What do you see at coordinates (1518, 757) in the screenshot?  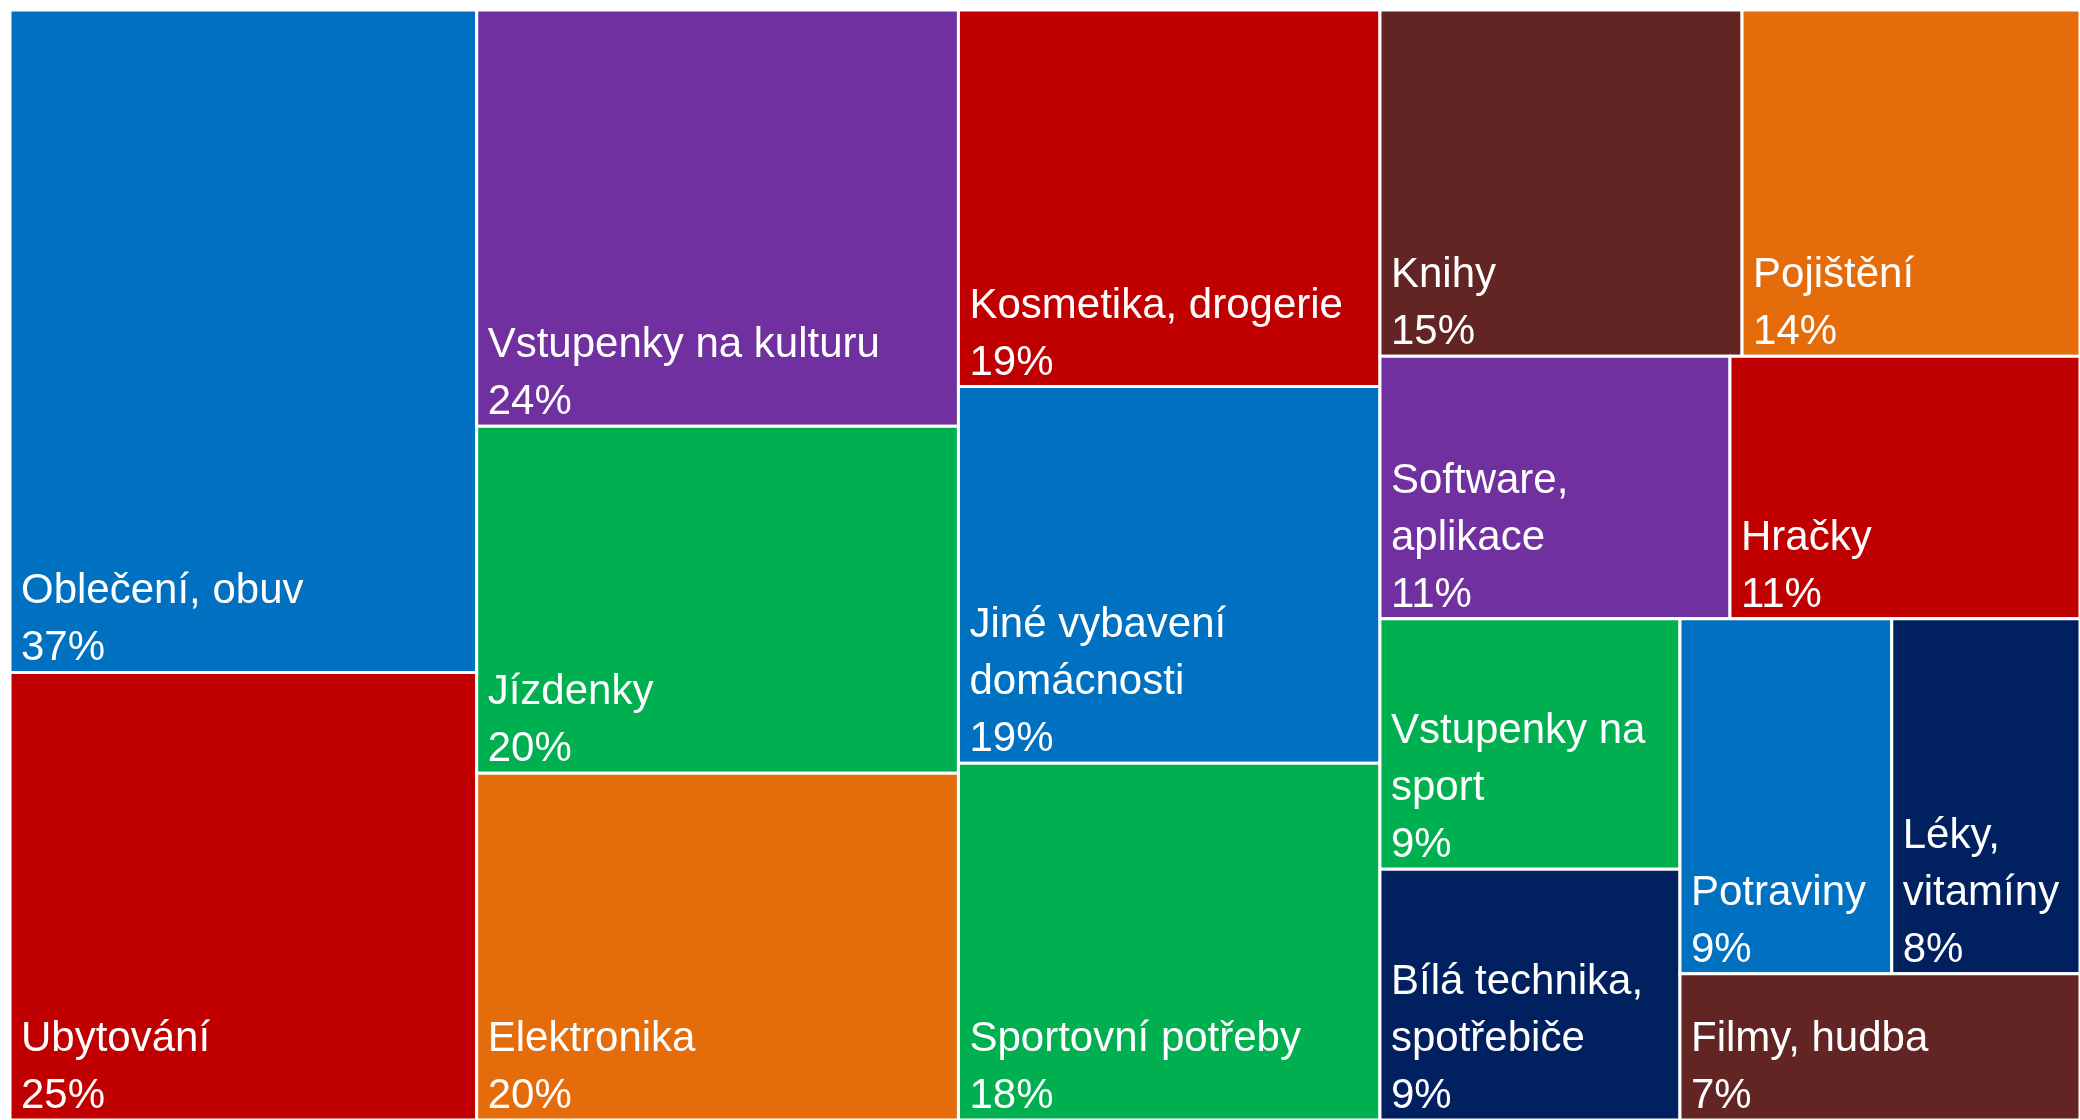 I see `category-label: Vstupenky na sport` at bounding box center [1518, 757].